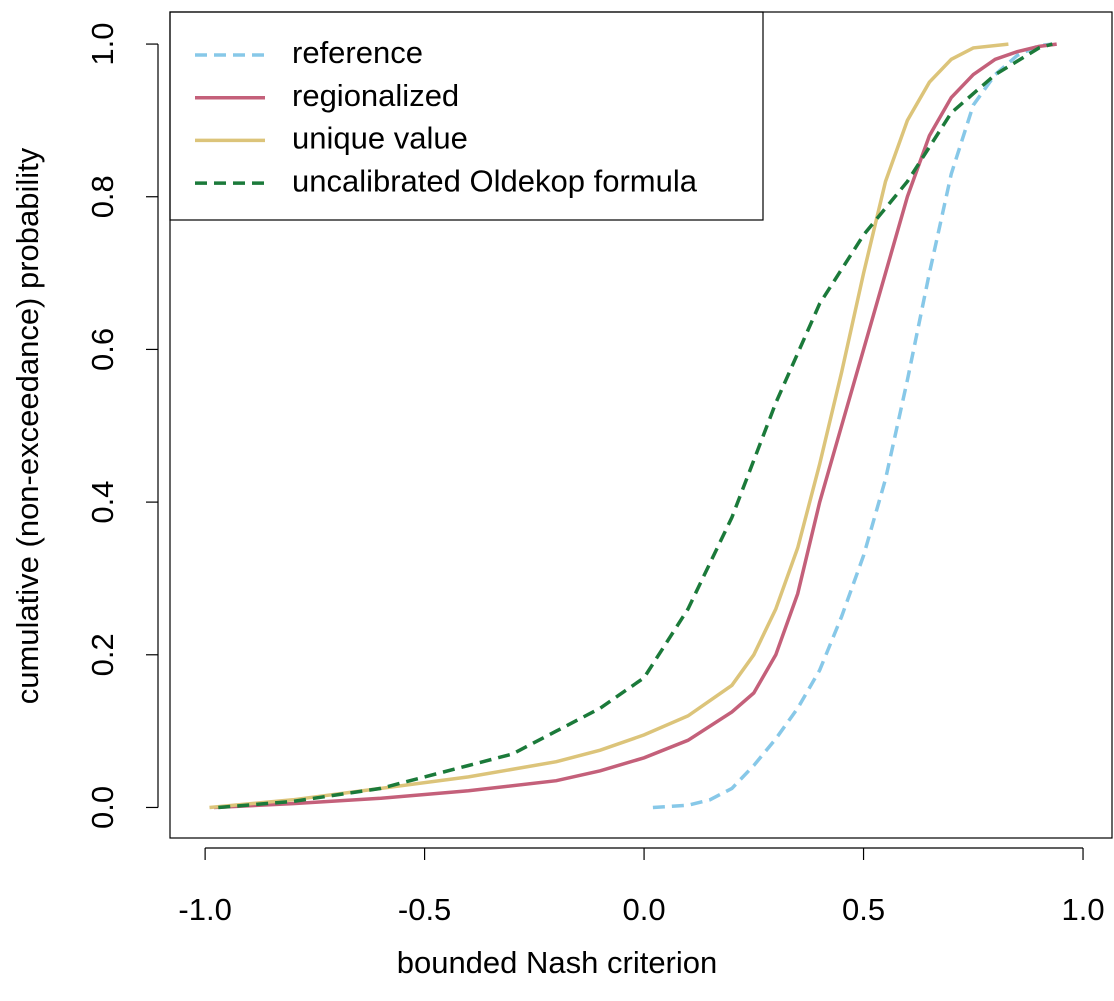  Describe the element at coordinates (424, 909) in the screenshot. I see `x-tick-label: -0.5` at that location.